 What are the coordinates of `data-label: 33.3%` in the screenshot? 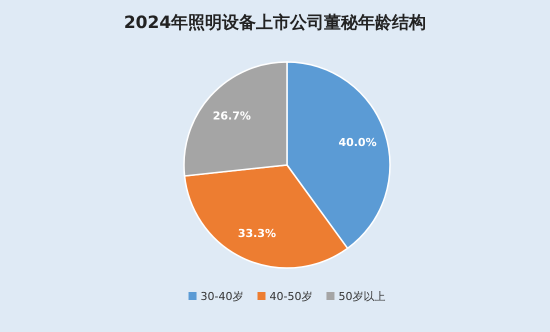 It's located at (257, 233).